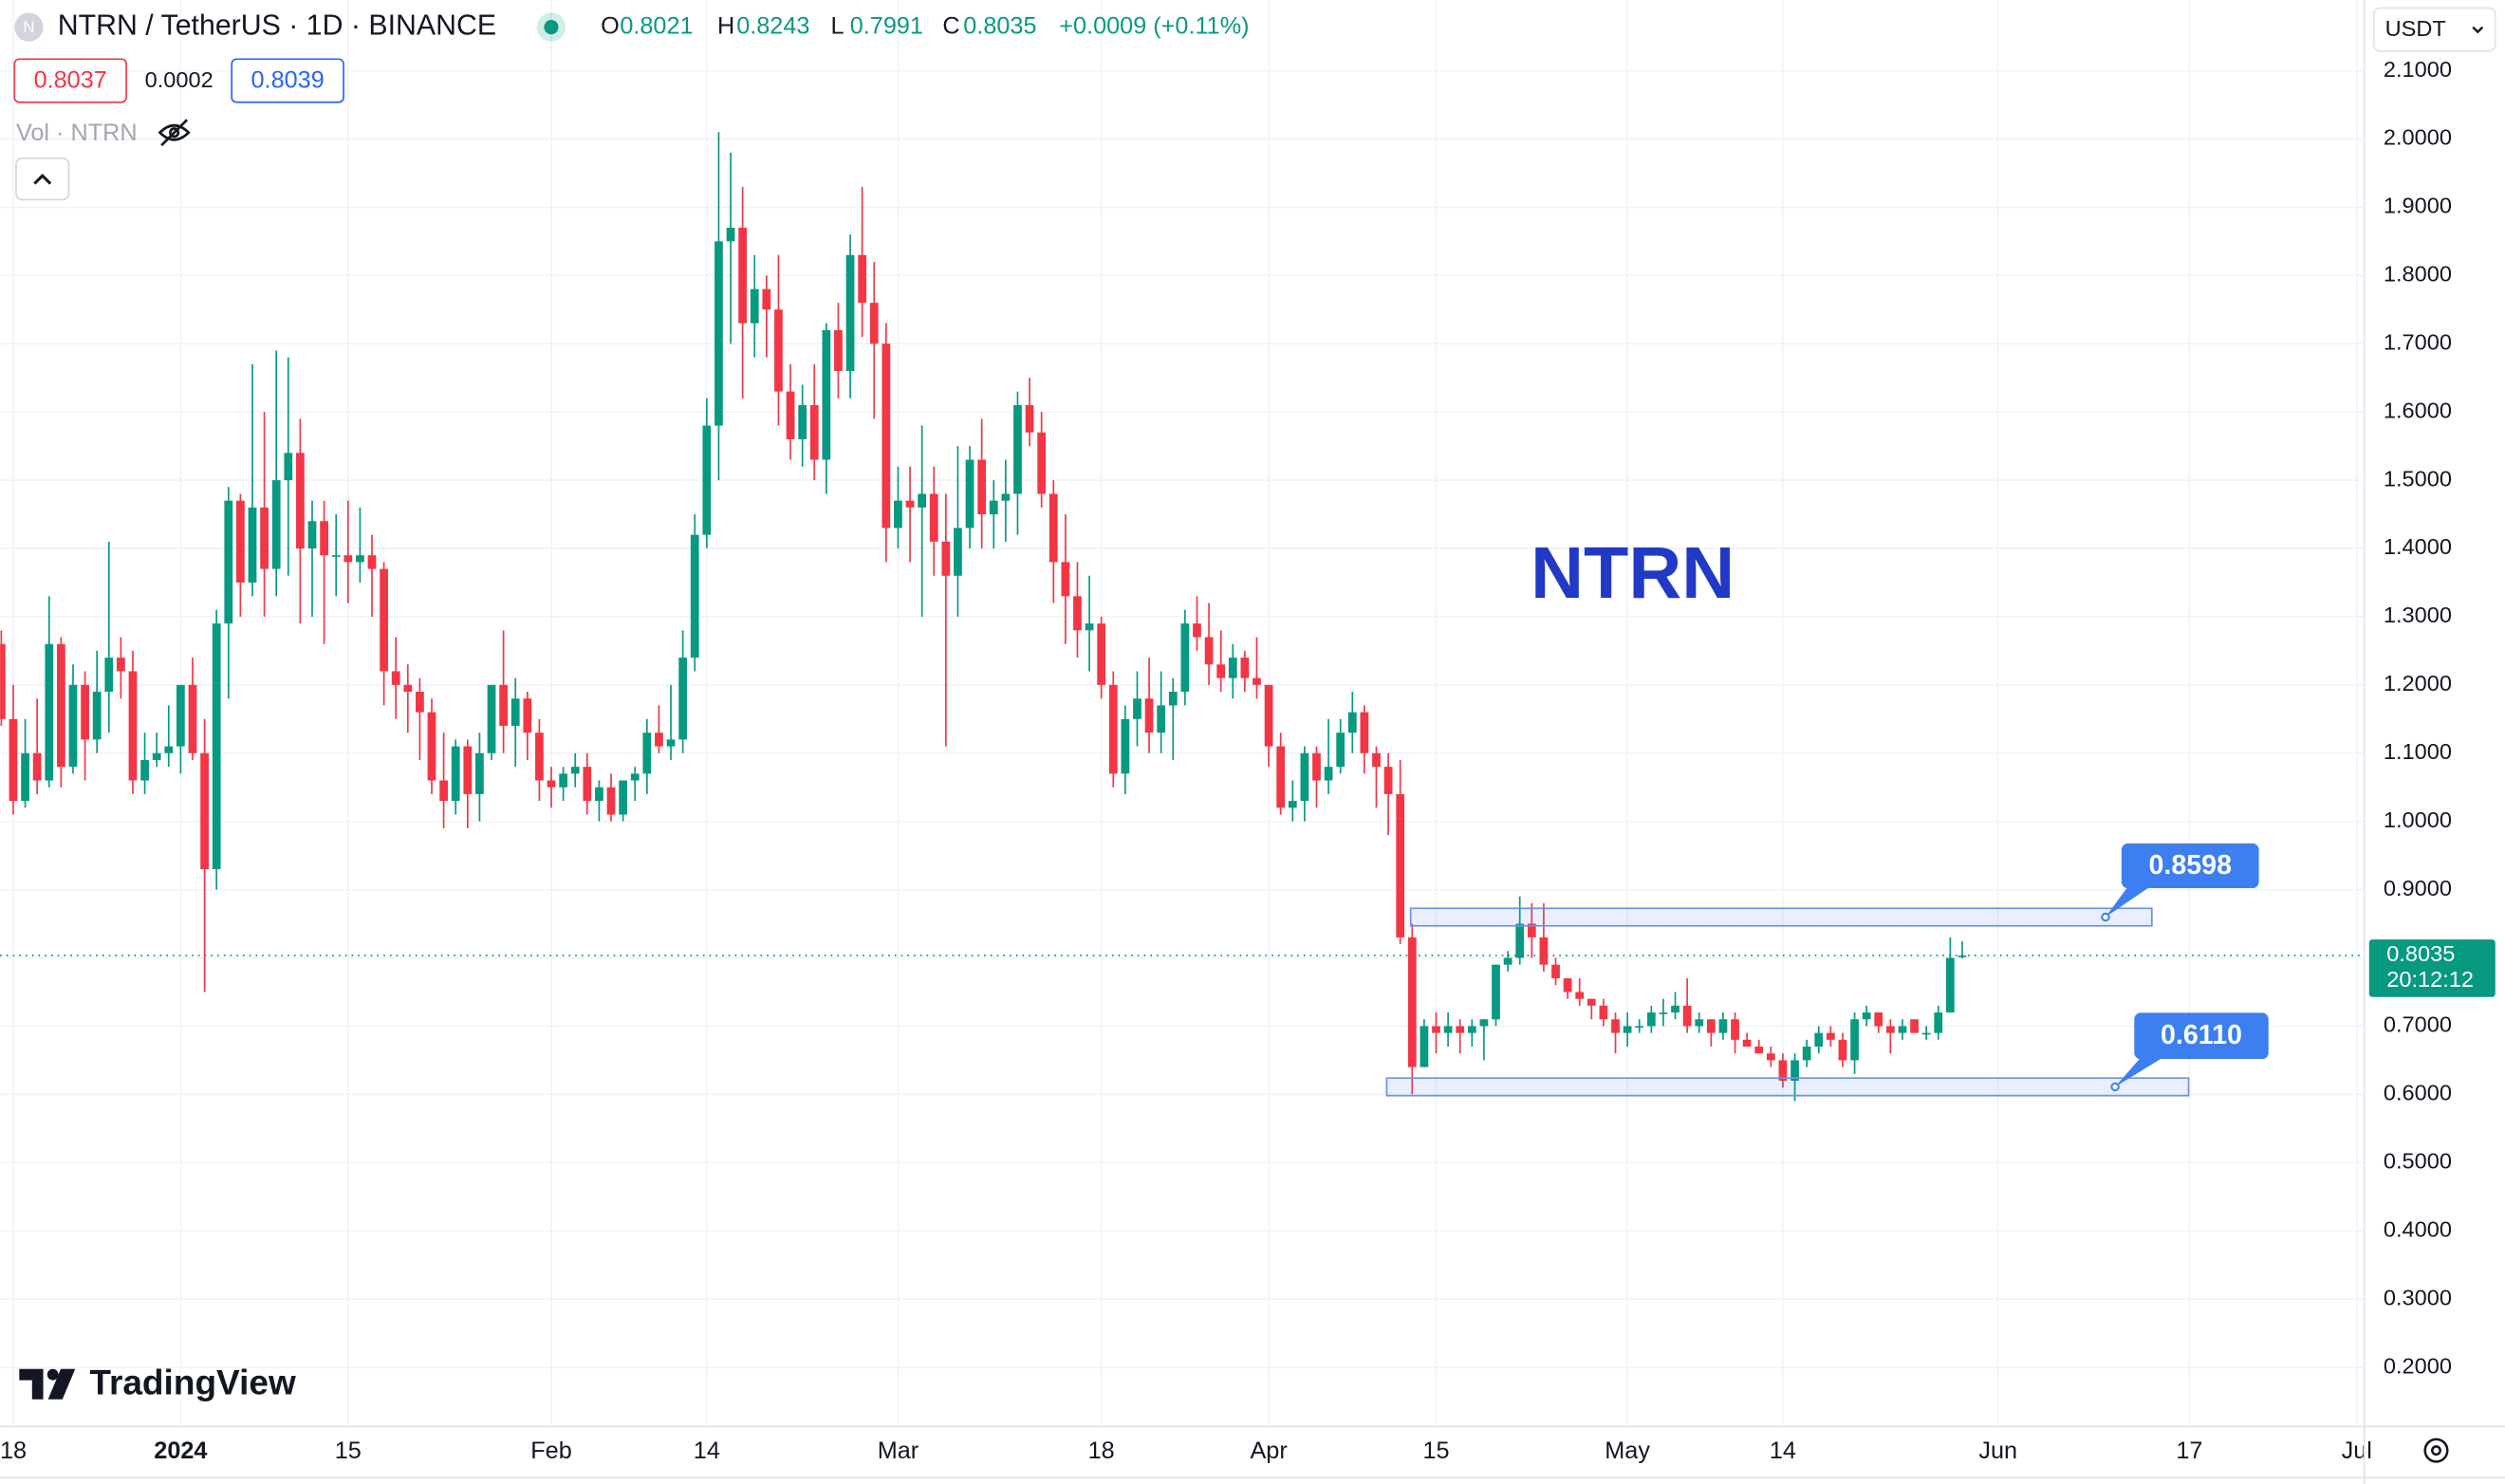 The image size is (2505, 1484). What do you see at coordinates (610, 26) in the screenshot?
I see `ohlc-key: O` at bounding box center [610, 26].